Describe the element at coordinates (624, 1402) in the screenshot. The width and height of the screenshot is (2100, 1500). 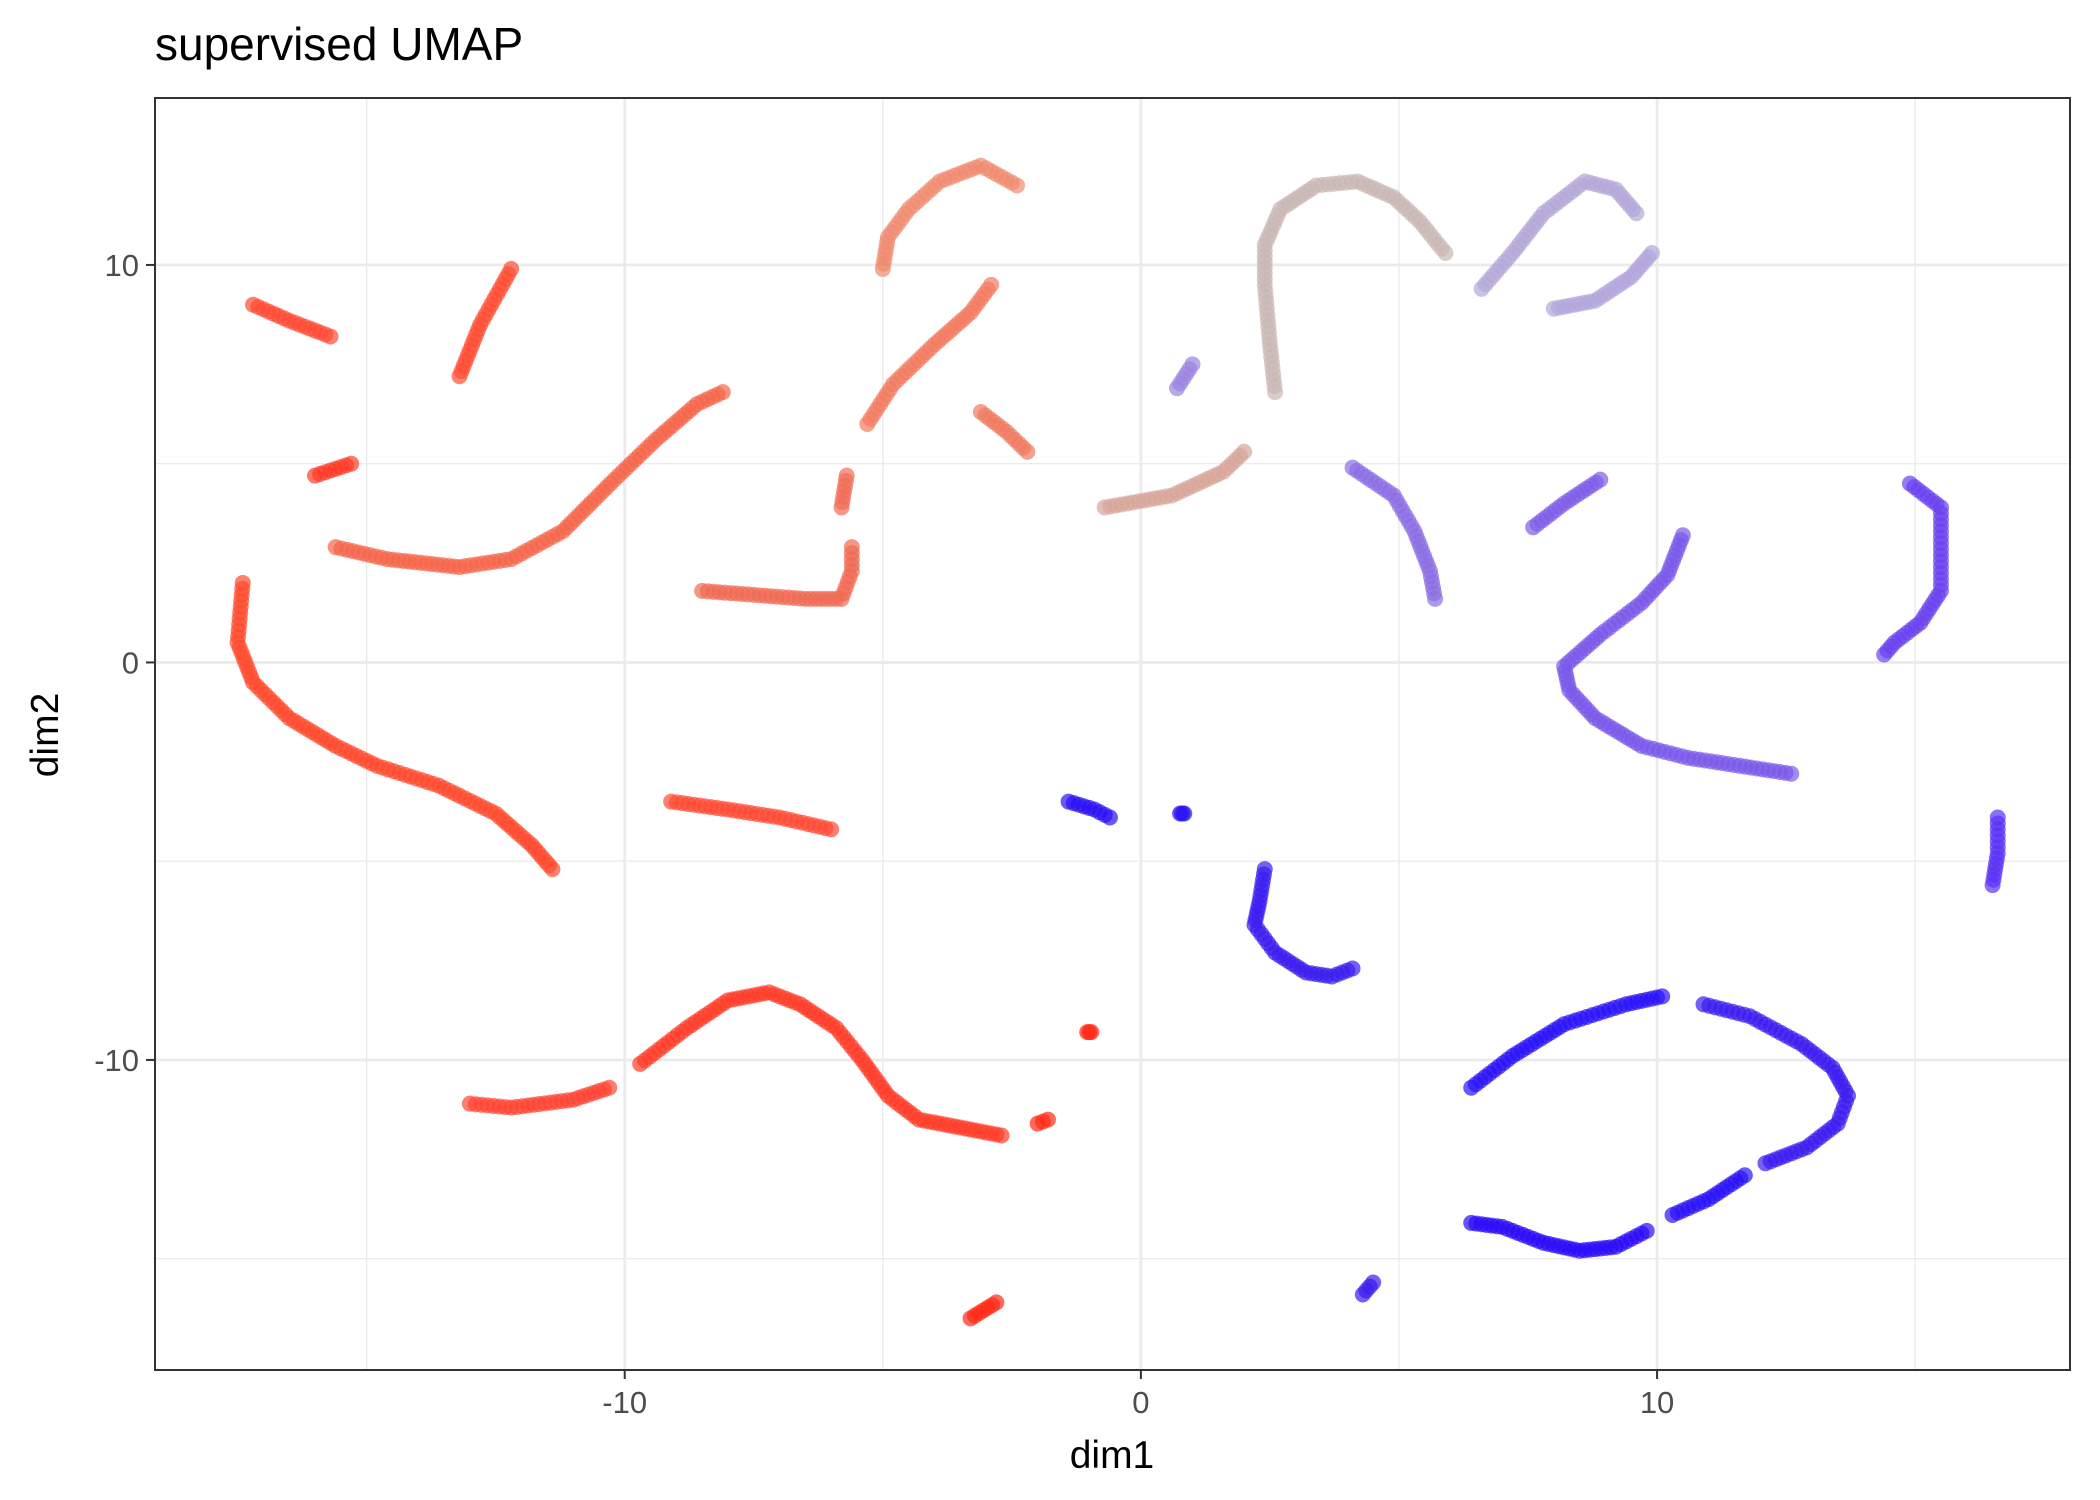
I see `x-tick-label: -10` at that location.